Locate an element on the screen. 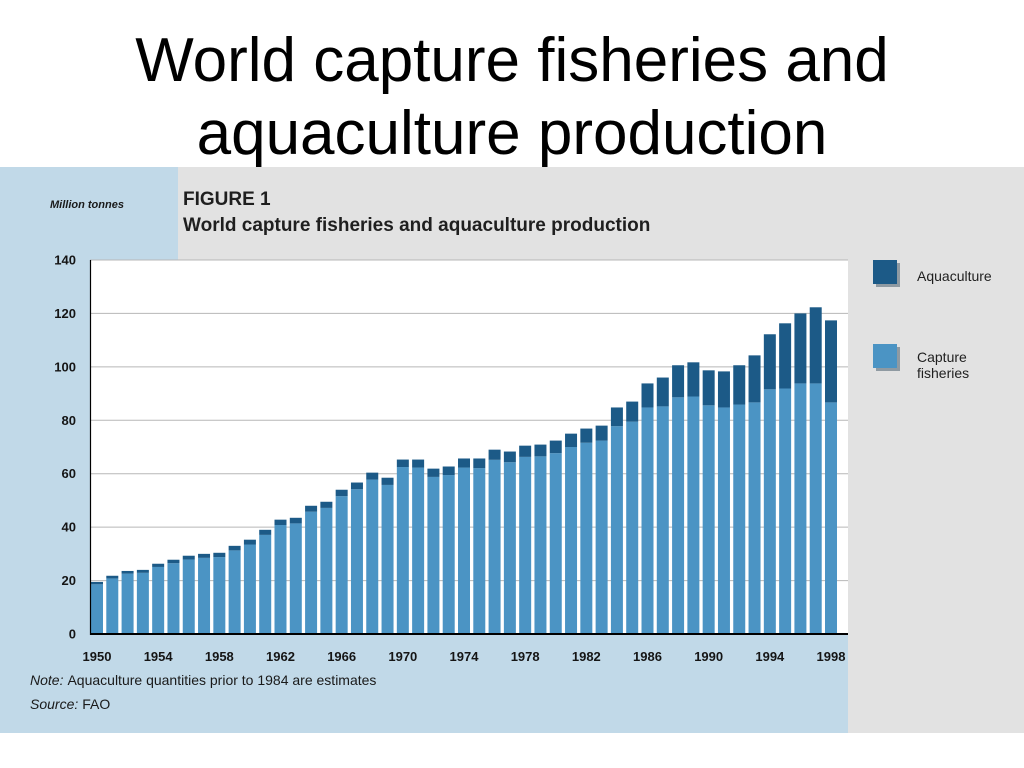  bar-aquaculture-1980 is located at coordinates (555, 447).